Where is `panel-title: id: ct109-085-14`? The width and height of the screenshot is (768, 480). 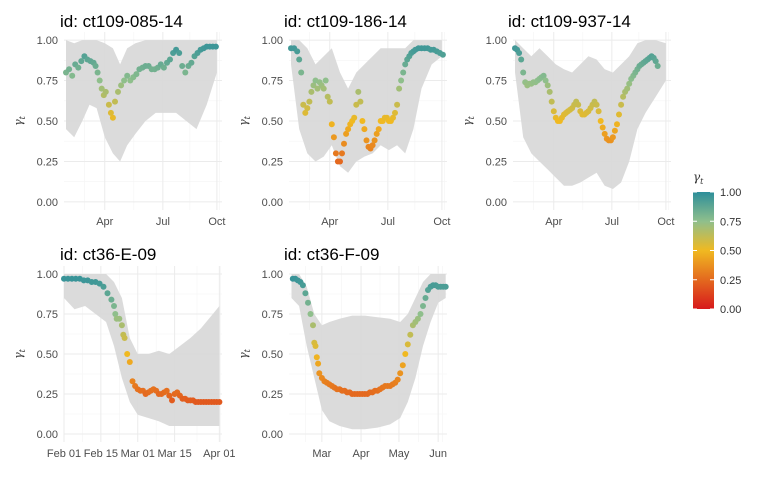 panel-title: id: ct109-085-14 is located at coordinates (121, 21).